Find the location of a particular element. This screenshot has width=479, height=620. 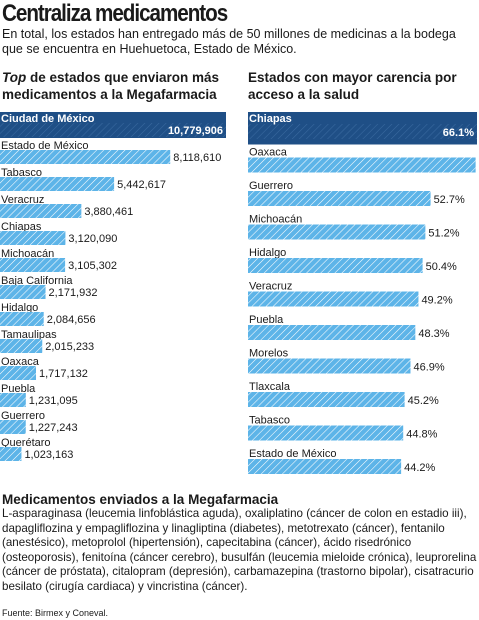

value-label: 45.2% is located at coordinates (423, 401).